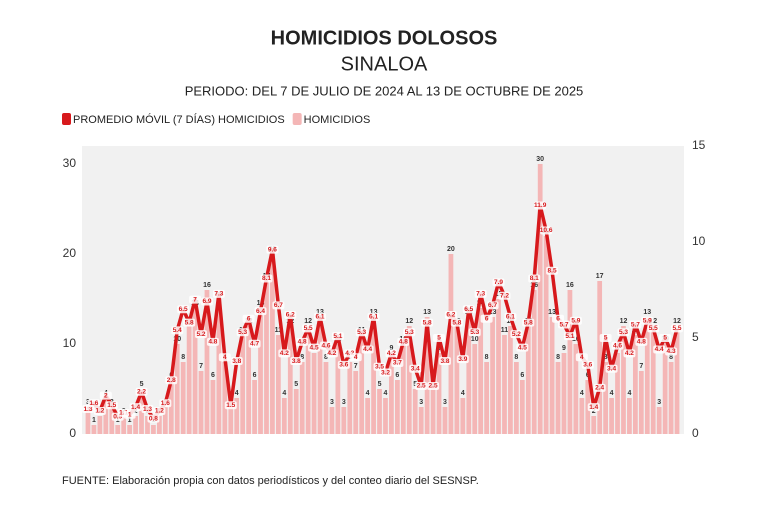 Image resolution: width=768 pixels, height=517 pixels. What do you see at coordinates (331, 353) in the screenshot?
I see `line-value-label: 4.2` at bounding box center [331, 353].